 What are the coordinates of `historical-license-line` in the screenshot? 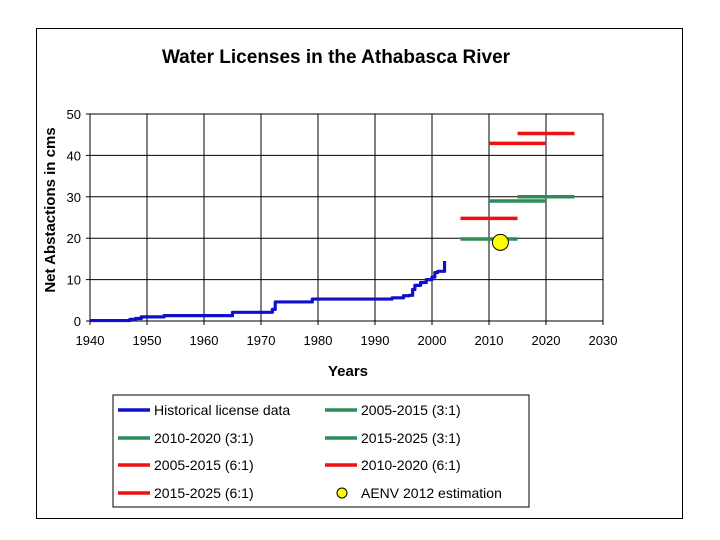 It's located at (268, 291).